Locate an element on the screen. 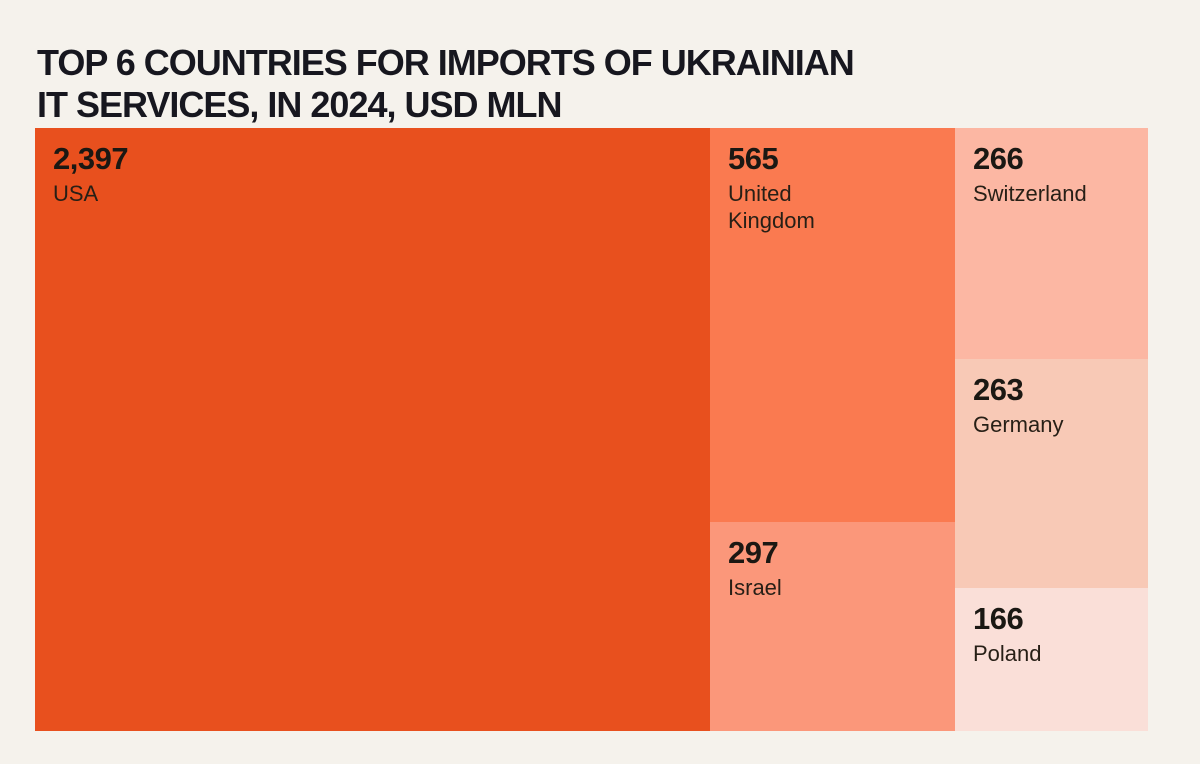  tile-value: 2,397 is located at coordinates (91, 158).